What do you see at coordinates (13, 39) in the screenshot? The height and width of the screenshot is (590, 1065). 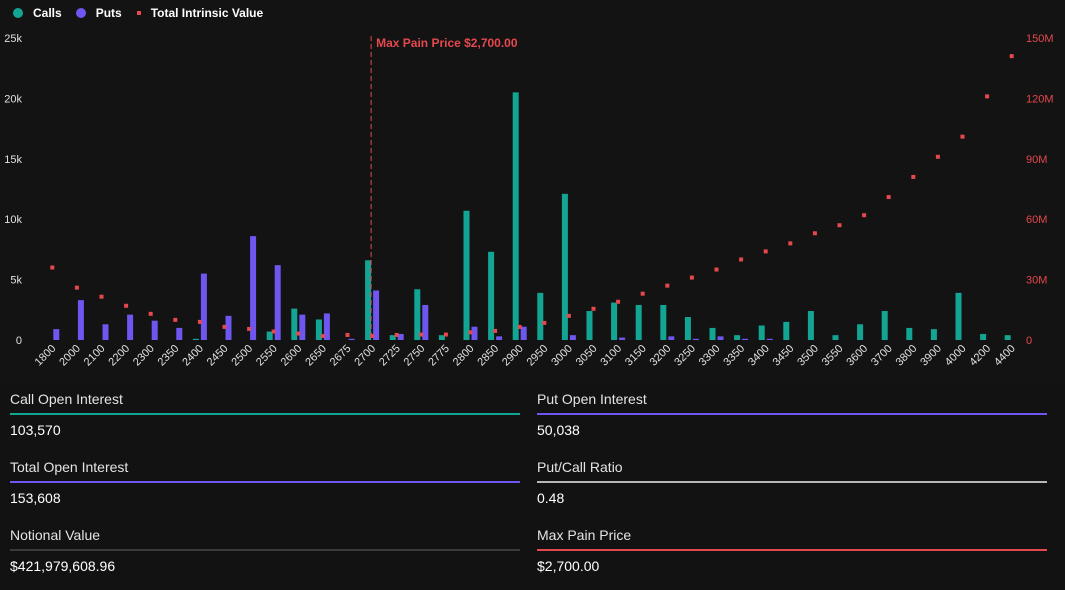 I see `y-left-tick-label: 25k` at bounding box center [13, 39].